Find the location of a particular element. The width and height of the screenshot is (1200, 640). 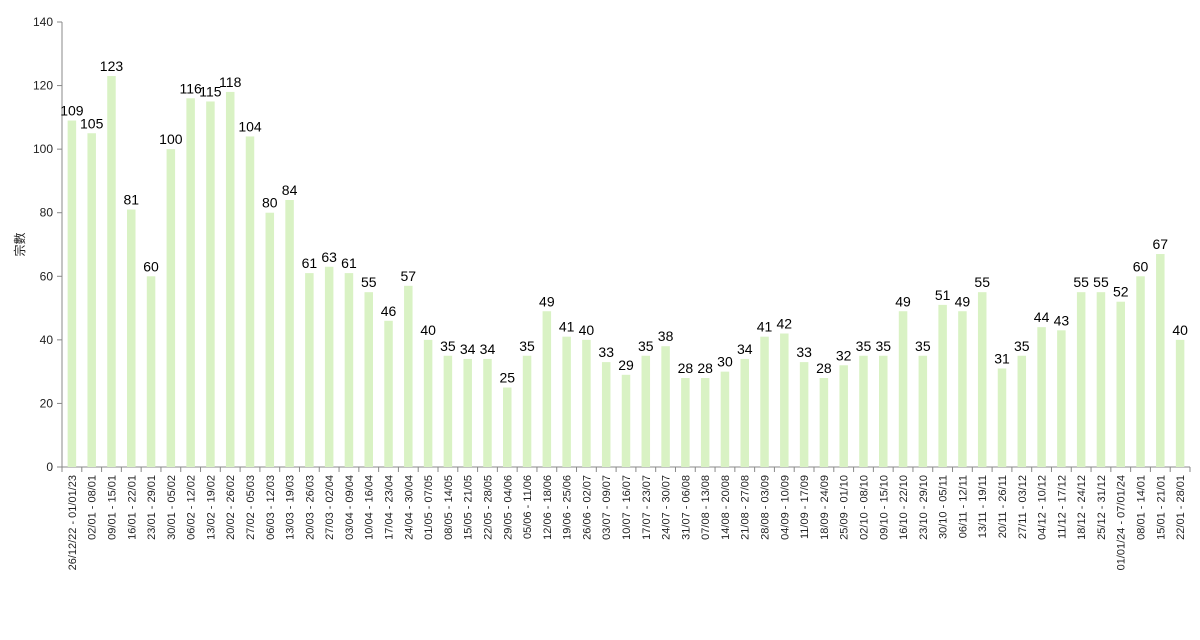

x-tick-label: 20/03 - 26/03 is located at coordinates (310, 507).